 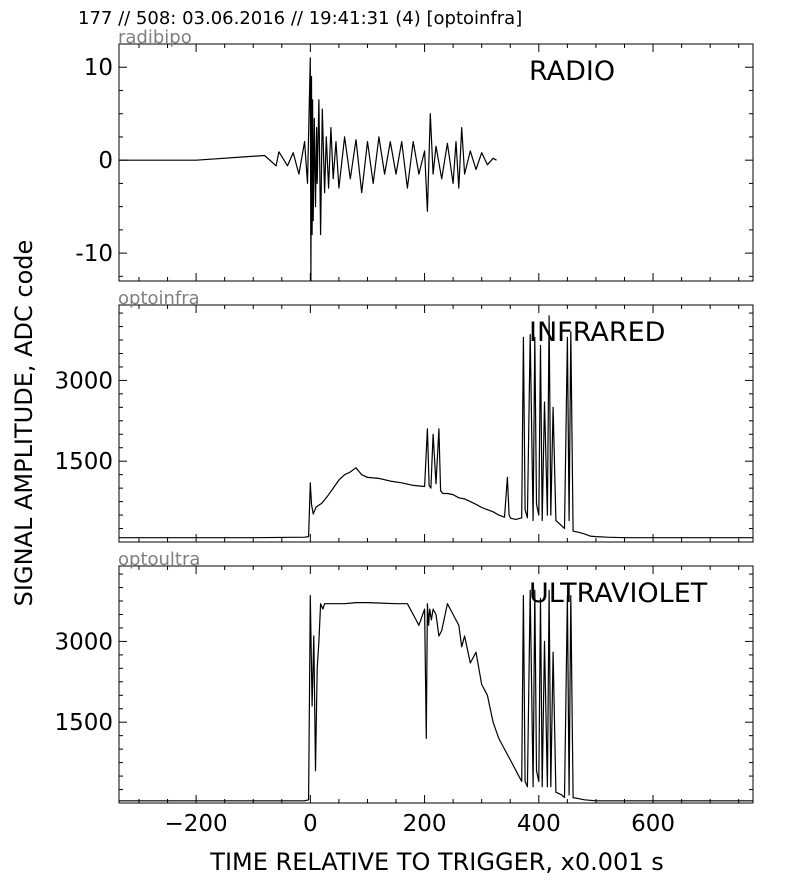 What do you see at coordinates (308, 169) in the screenshot?
I see `series-line-radibipo` at bounding box center [308, 169].